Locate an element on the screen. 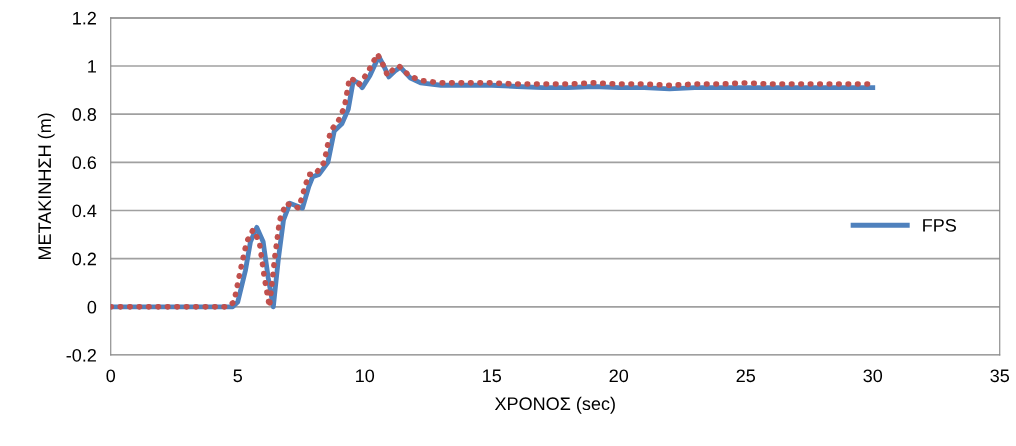  x-tick-label: 0 is located at coordinates (111, 376).